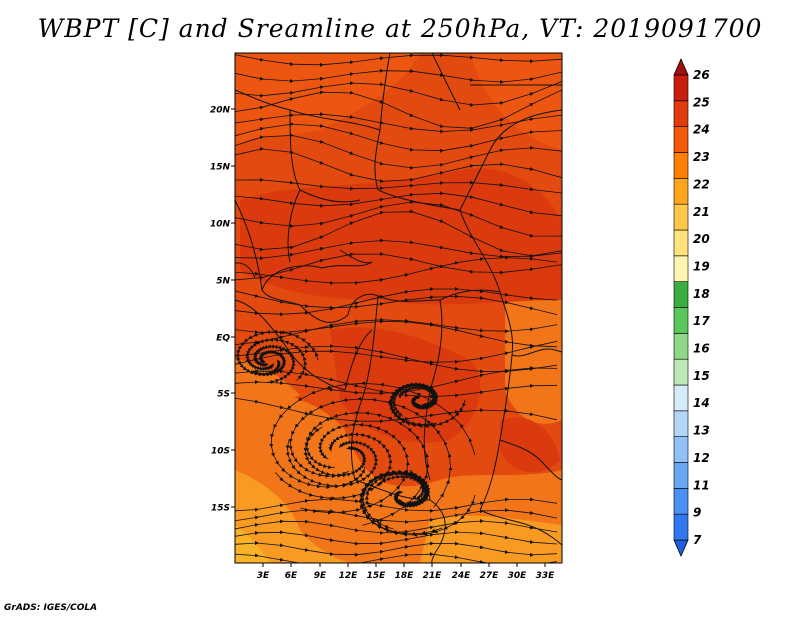 The width and height of the screenshot is (800, 618). Describe the element at coordinates (701, 294) in the screenshot. I see `colorbar-label-18: 18` at that location.